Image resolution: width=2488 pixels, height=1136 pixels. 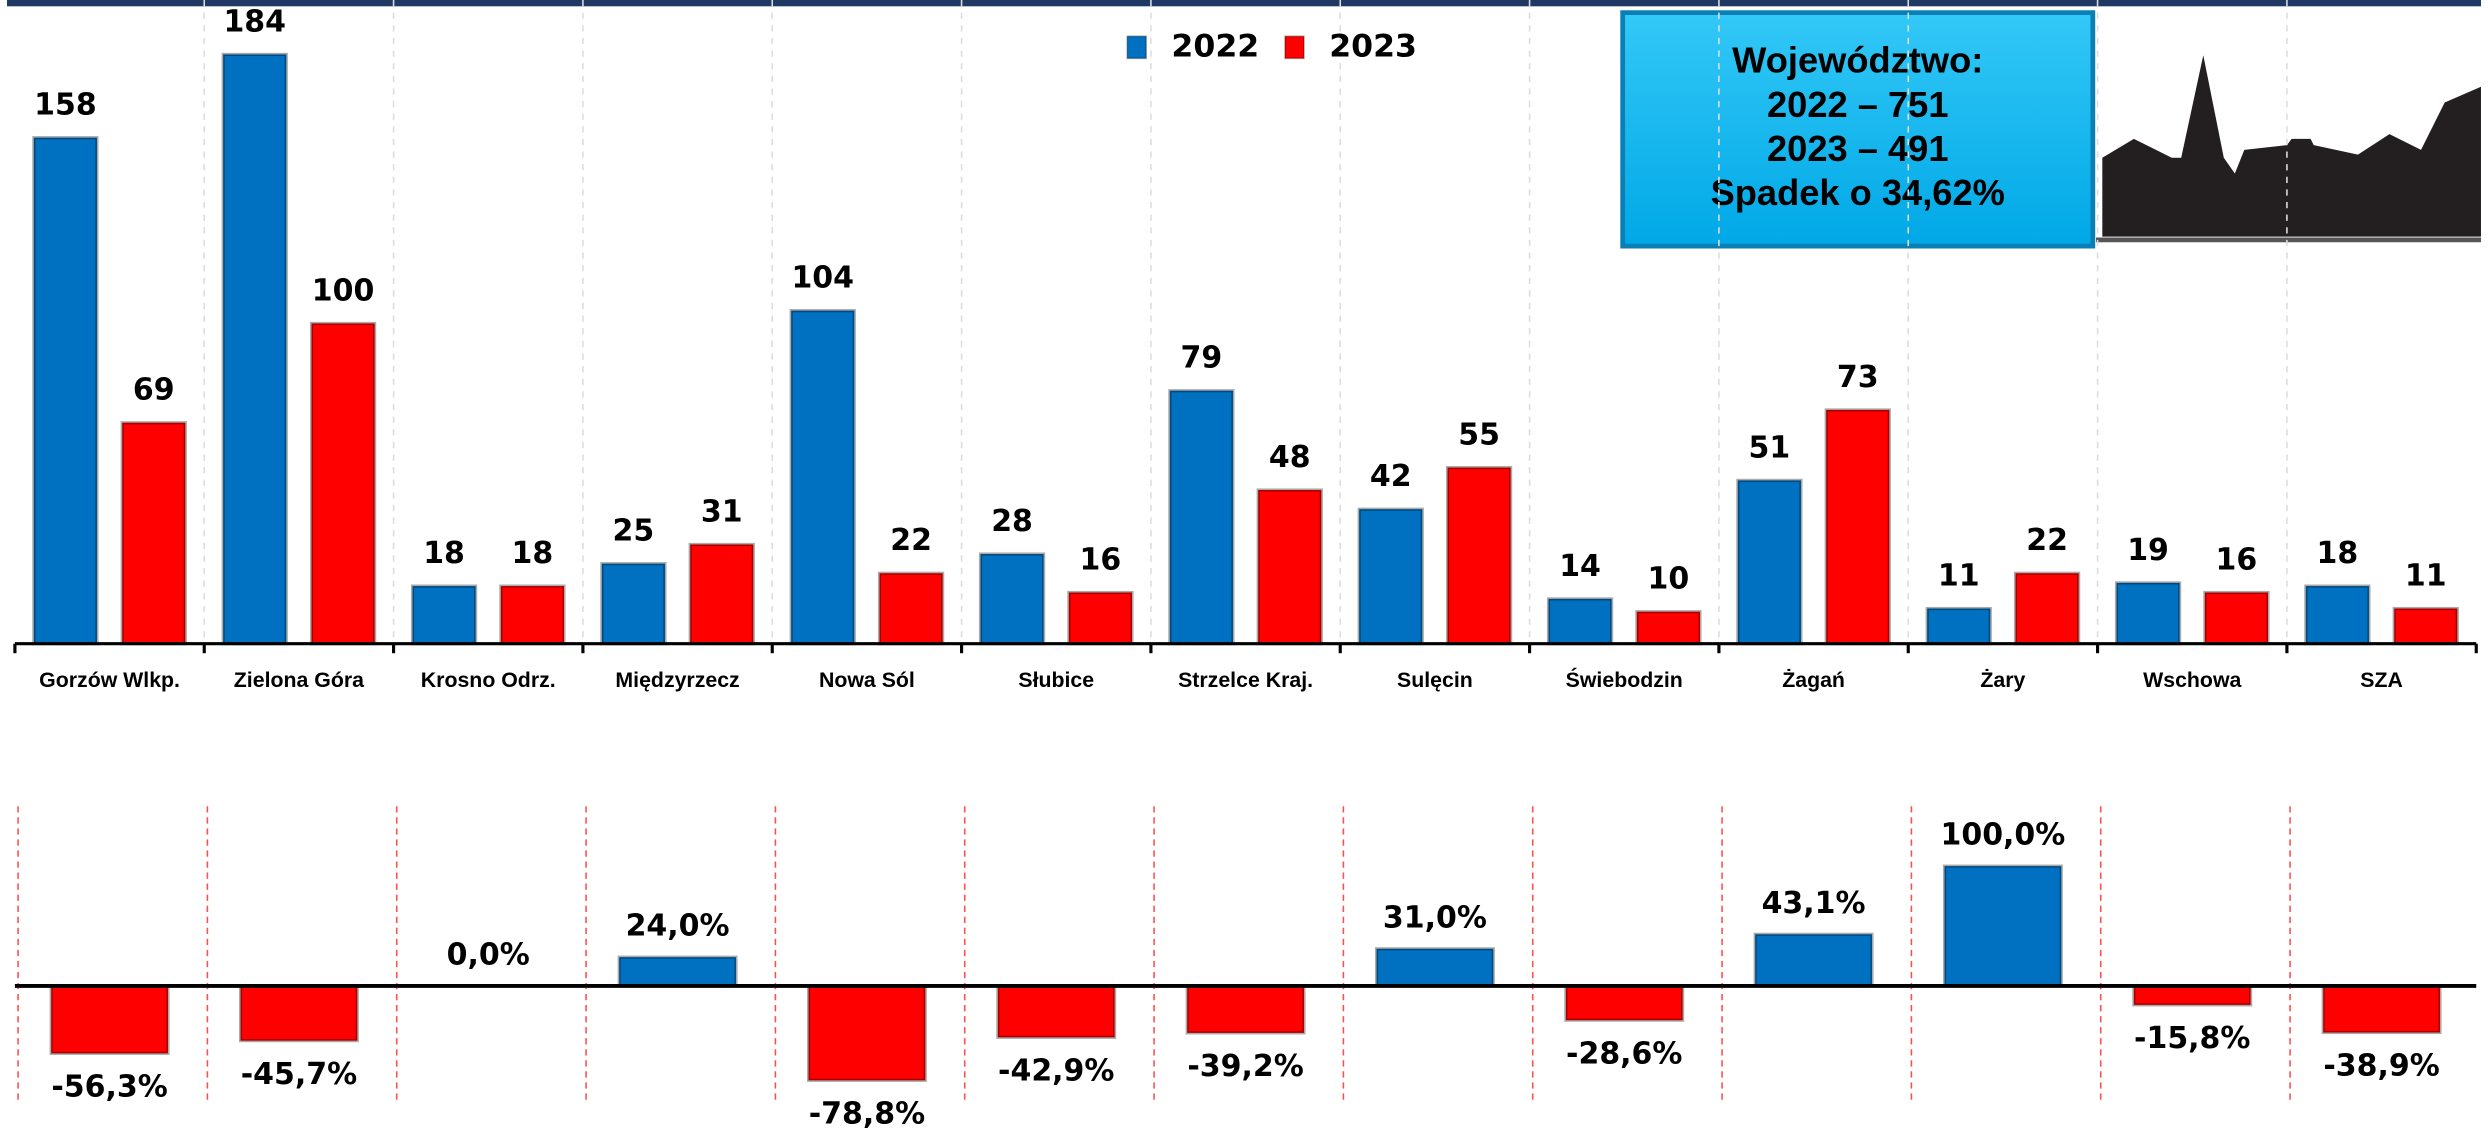 I want to click on legend-label: 2023, so click(x=1373, y=46).